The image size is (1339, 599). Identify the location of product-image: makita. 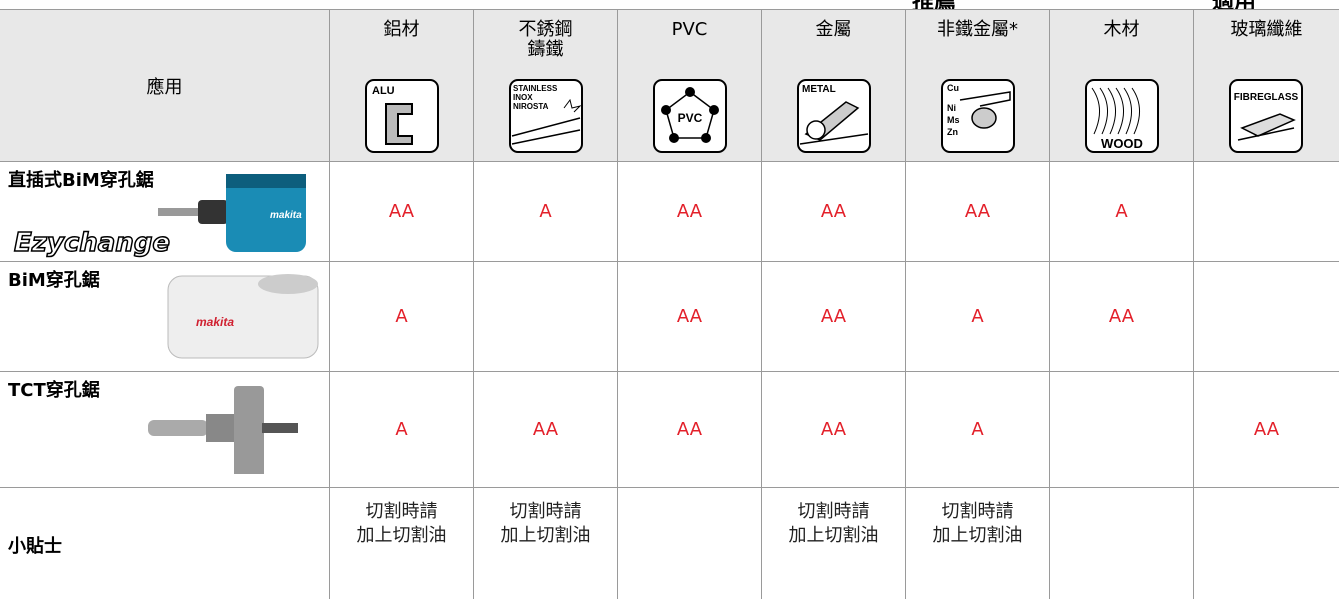
(232, 213).